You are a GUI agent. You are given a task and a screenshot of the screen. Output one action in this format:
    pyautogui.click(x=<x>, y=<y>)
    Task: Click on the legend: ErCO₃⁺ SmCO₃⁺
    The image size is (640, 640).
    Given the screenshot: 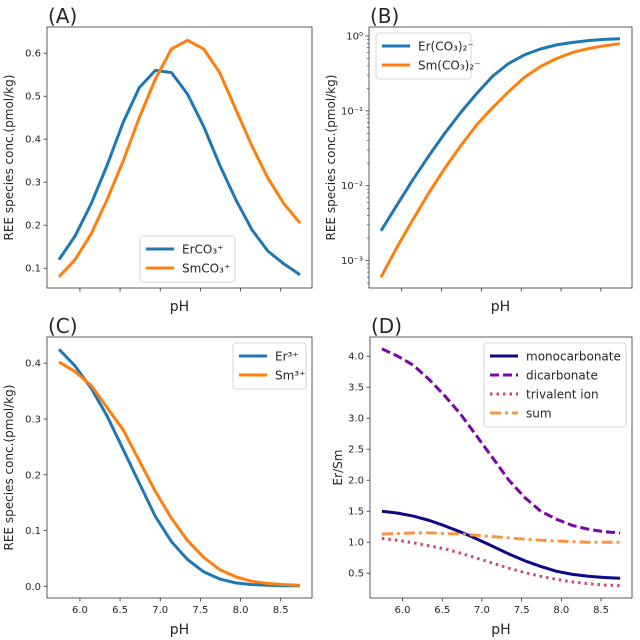 What is the action you would take?
    pyautogui.click(x=187, y=259)
    